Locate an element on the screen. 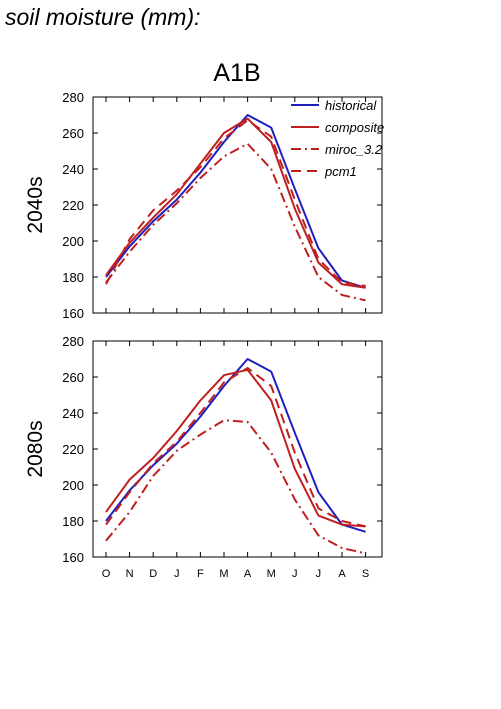 The height and width of the screenshot is (709, 501). legend-entry: miroc_3.2 is located at coordinates (354, 149).